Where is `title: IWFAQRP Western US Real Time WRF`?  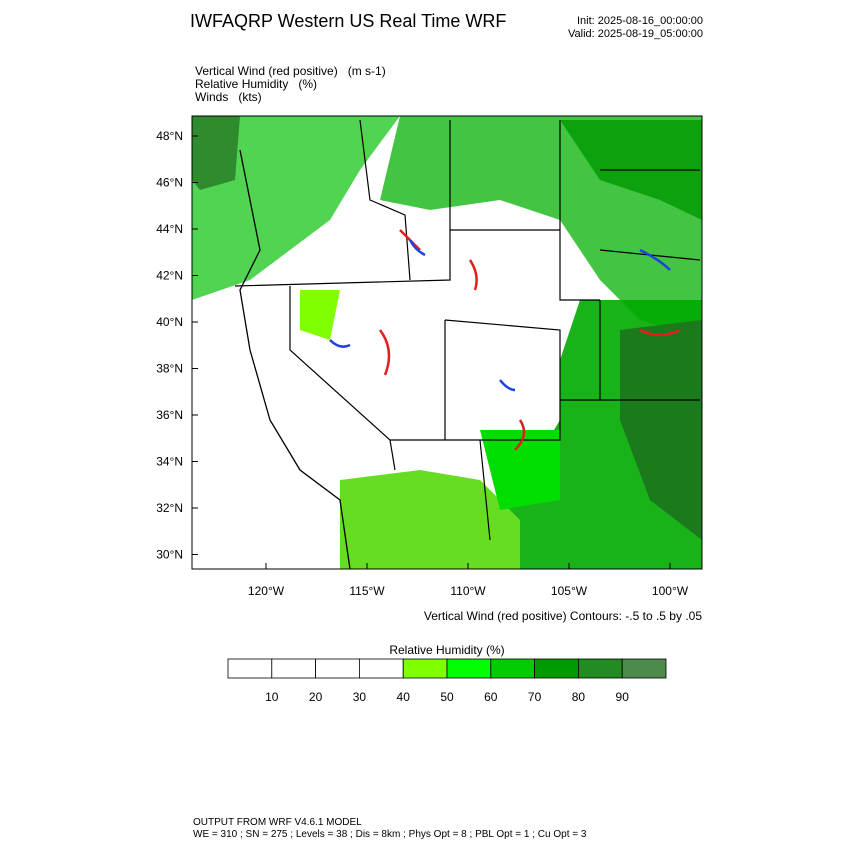
title: IWFAQRP Western US Real Time WRF is located at coordinates (348, 21).